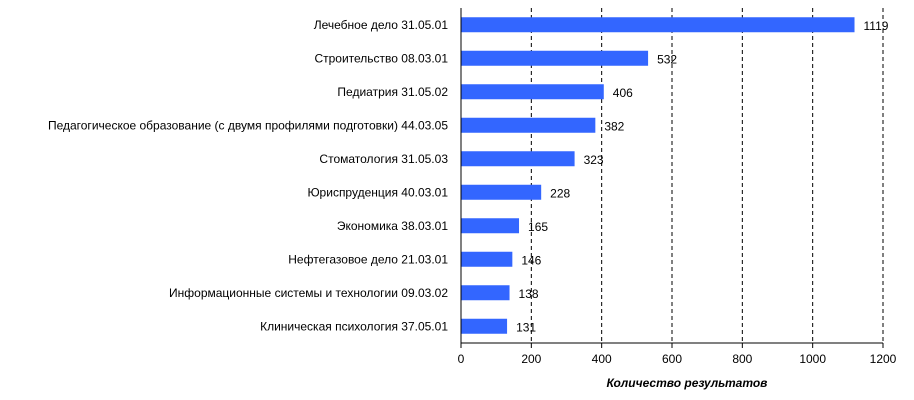 The width and height of the screenshot is (914, 400). What do you see at coordinates (531, 359) in the screenshot?
I see `x-tick-label: 200` at bounding box center [531, 359].